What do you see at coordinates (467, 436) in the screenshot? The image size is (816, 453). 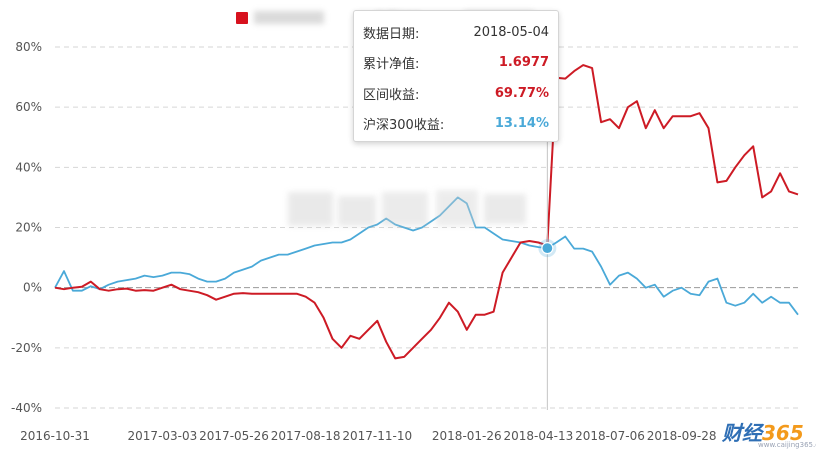 I see `x-tick-label: 2018-01-26` at bounding box center [467, 436].